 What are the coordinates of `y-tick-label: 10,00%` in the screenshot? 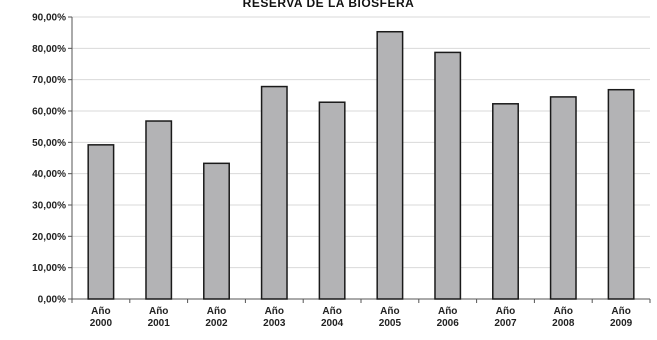 It's located at (49, 268).